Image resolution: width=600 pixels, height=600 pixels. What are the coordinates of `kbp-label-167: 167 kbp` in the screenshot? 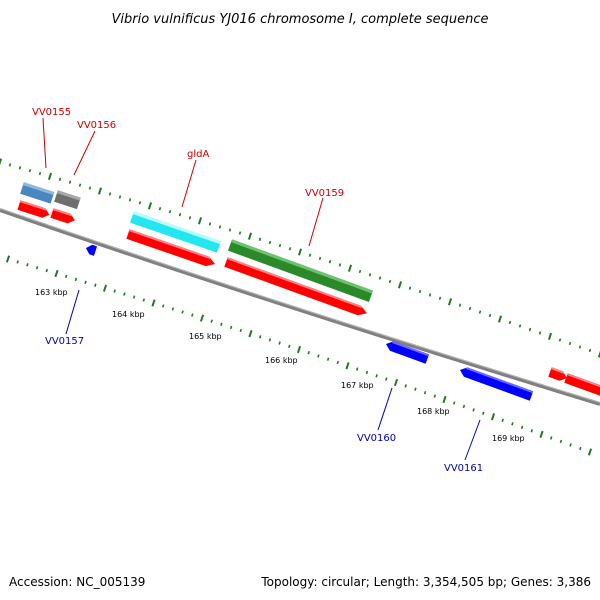 It's located at (357, 385).